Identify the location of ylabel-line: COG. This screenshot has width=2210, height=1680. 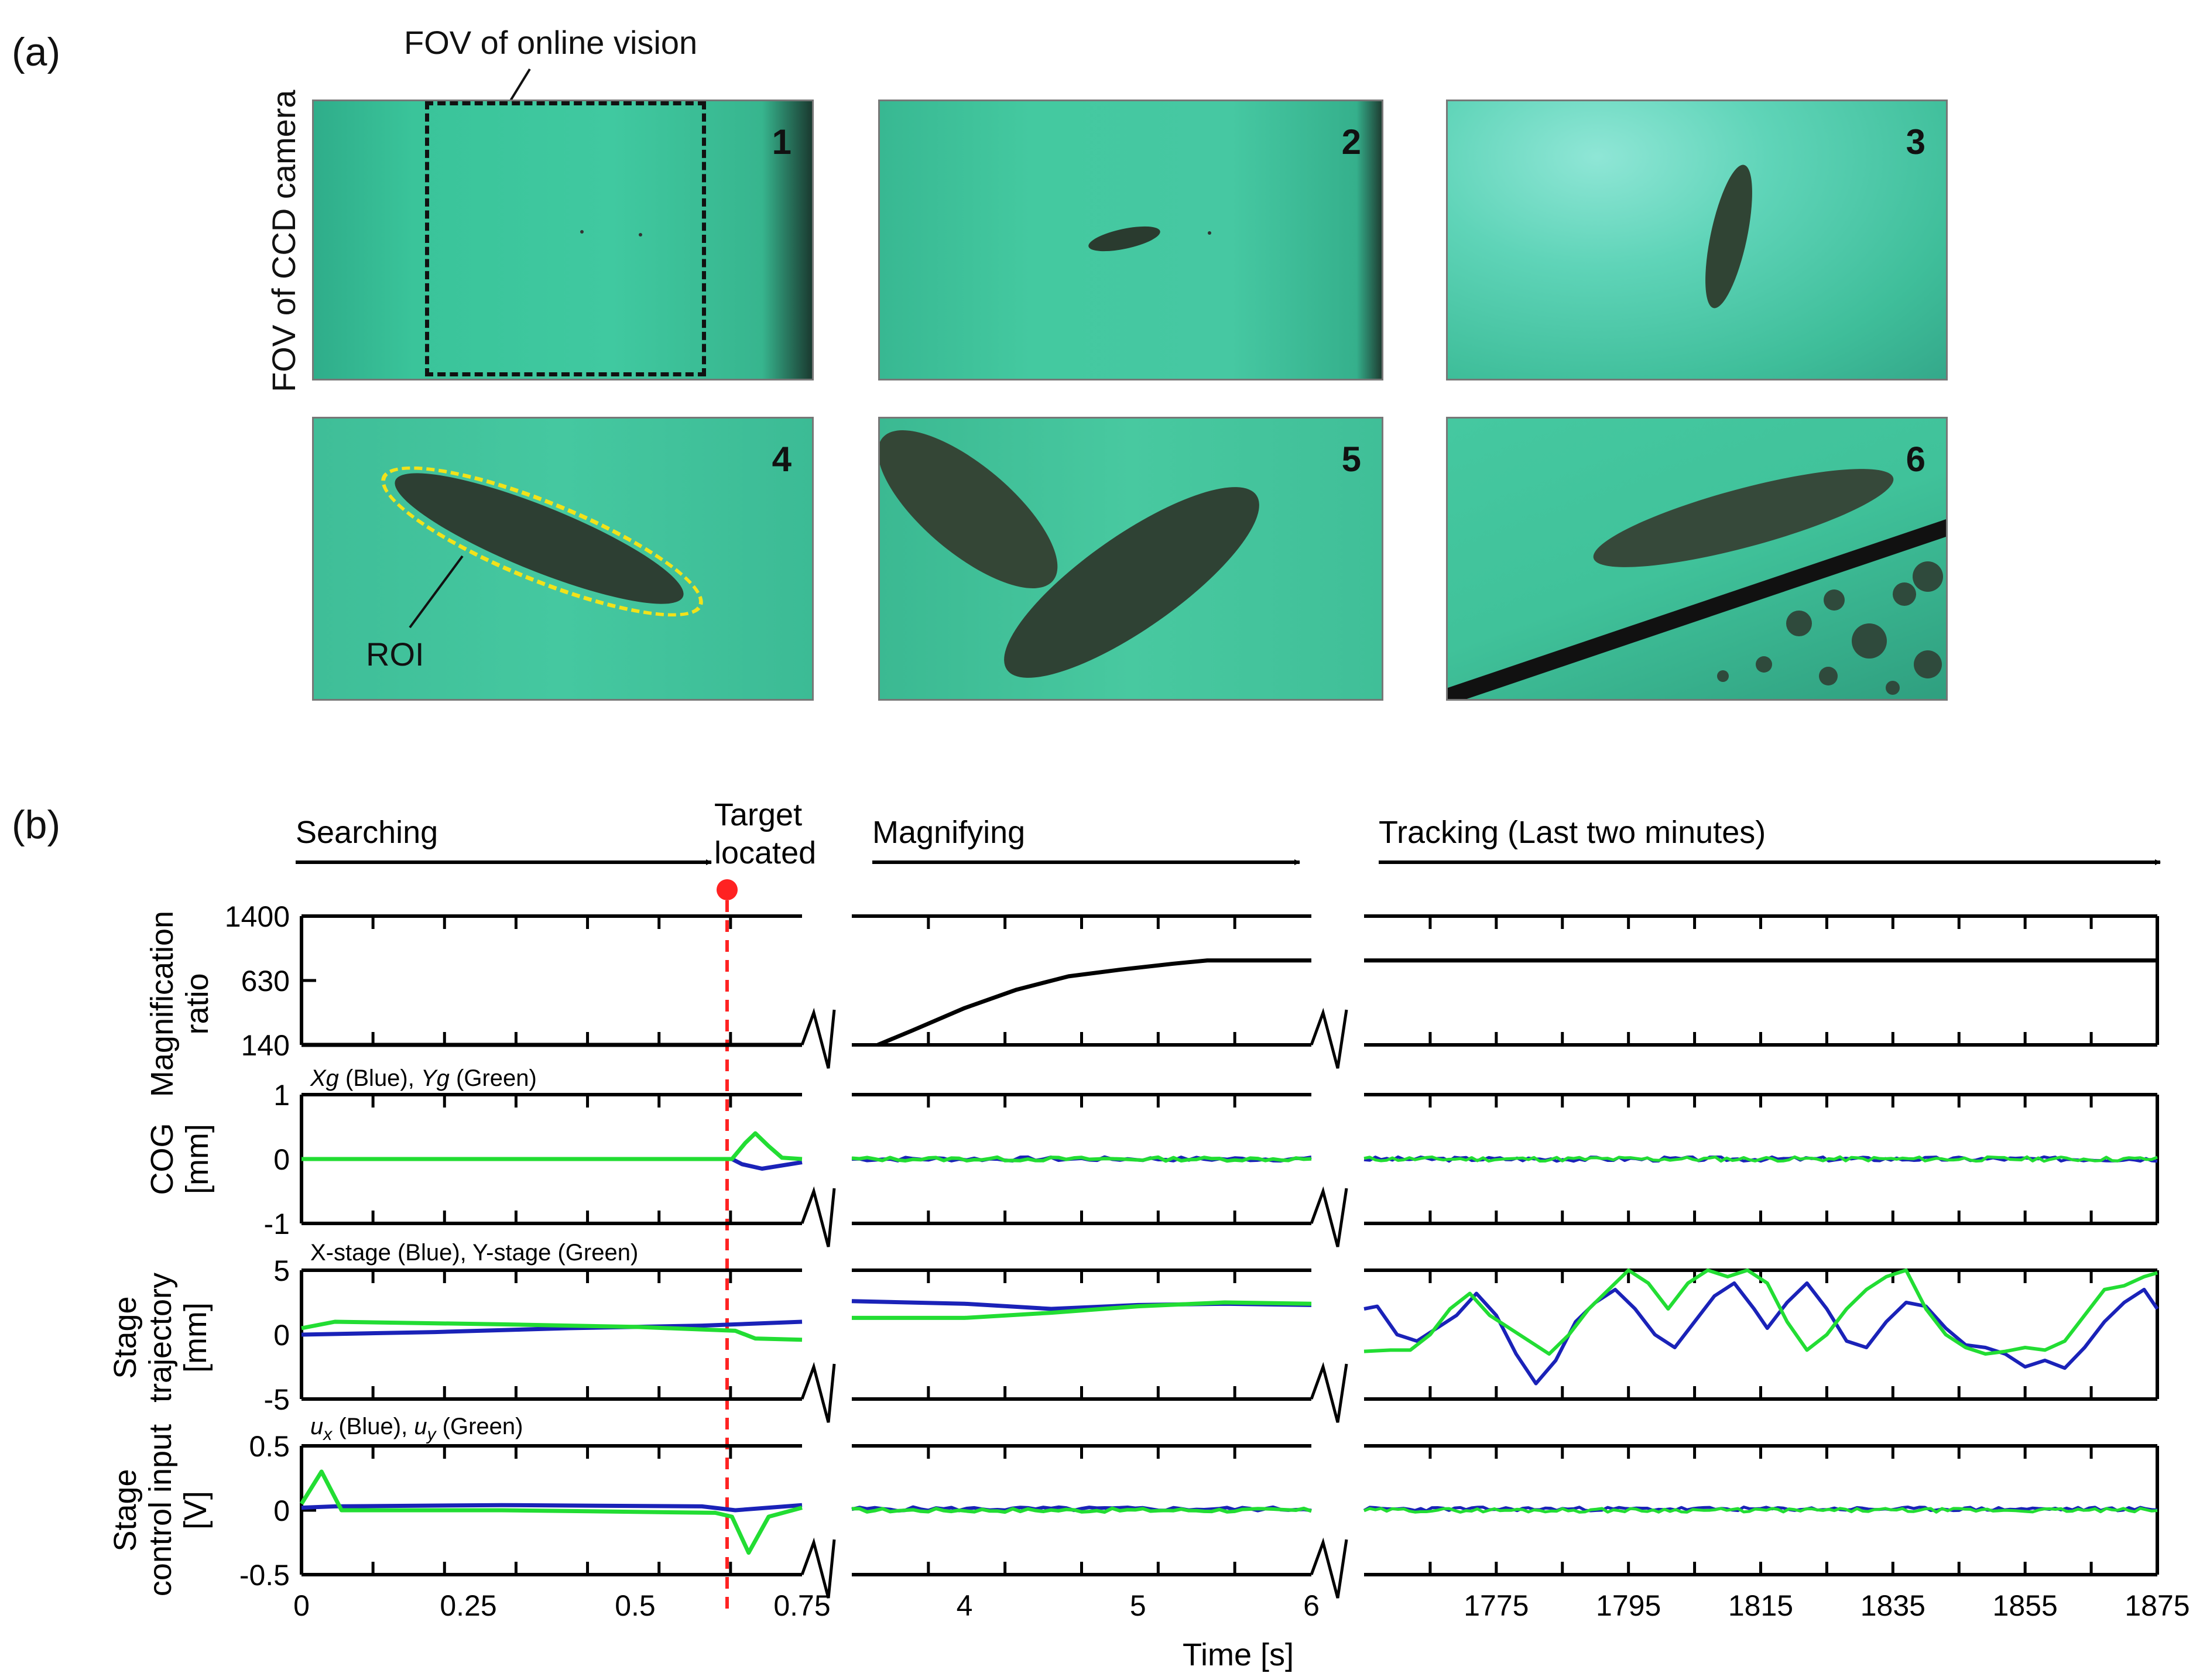
(162, 1159).